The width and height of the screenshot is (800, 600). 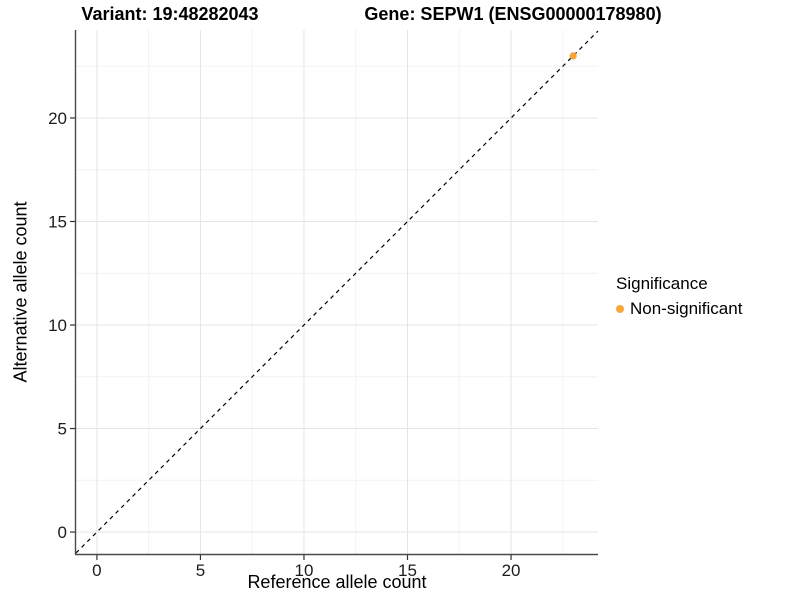 I want to click on x-tick-label: 0, so click(x=96, y=570).